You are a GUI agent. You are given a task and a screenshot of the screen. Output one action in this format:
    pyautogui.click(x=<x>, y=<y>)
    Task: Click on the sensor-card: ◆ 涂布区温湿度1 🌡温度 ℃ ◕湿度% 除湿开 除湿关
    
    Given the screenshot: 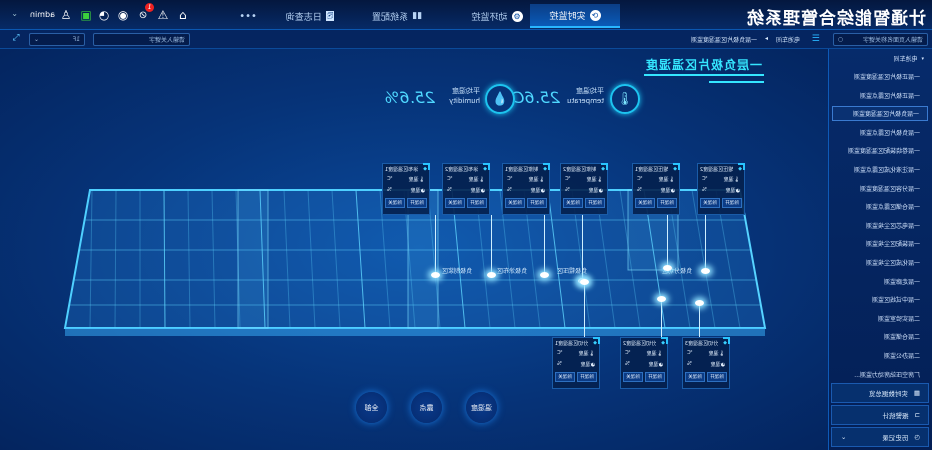 What is the action you would take?
    pyautogui.click(x=406, y=189)
    